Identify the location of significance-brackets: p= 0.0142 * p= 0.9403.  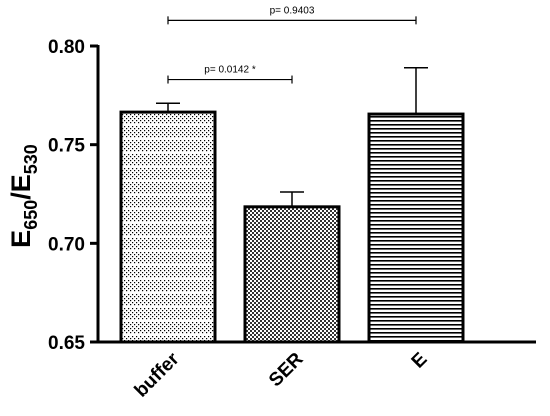
(292, 44).